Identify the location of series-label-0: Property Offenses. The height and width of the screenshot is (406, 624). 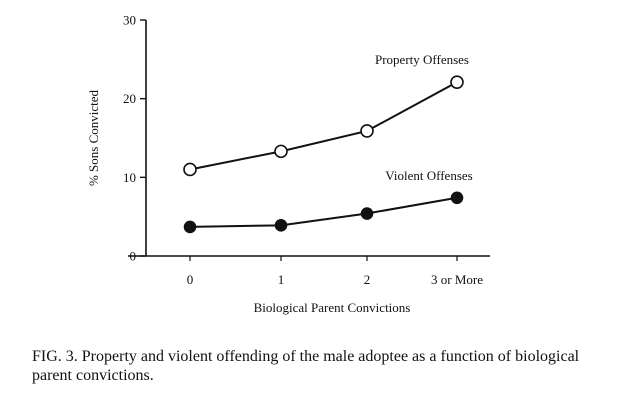
(422, 59).